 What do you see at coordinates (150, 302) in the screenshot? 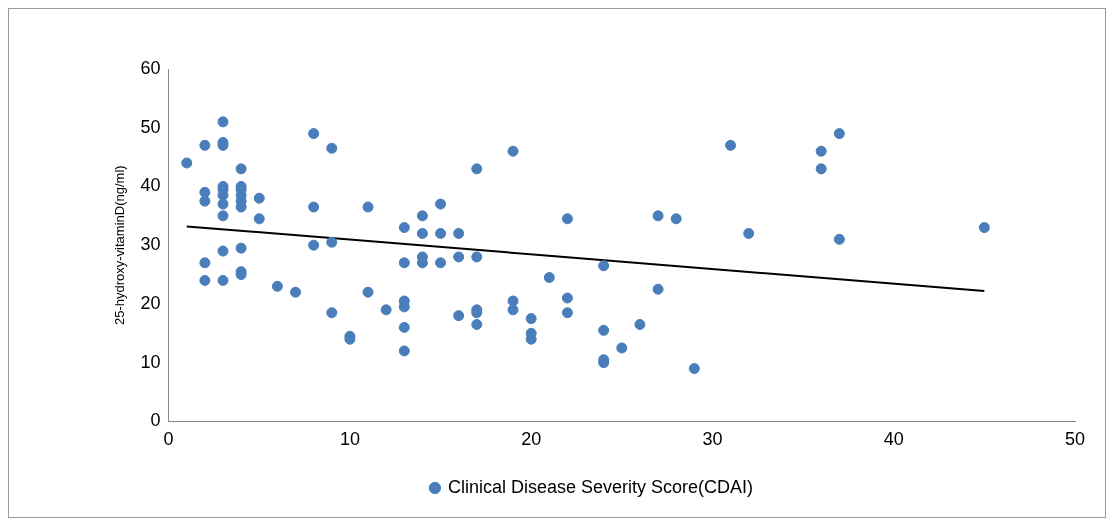
I see `y-tick-label: 20` at bounding box center [150, 302].